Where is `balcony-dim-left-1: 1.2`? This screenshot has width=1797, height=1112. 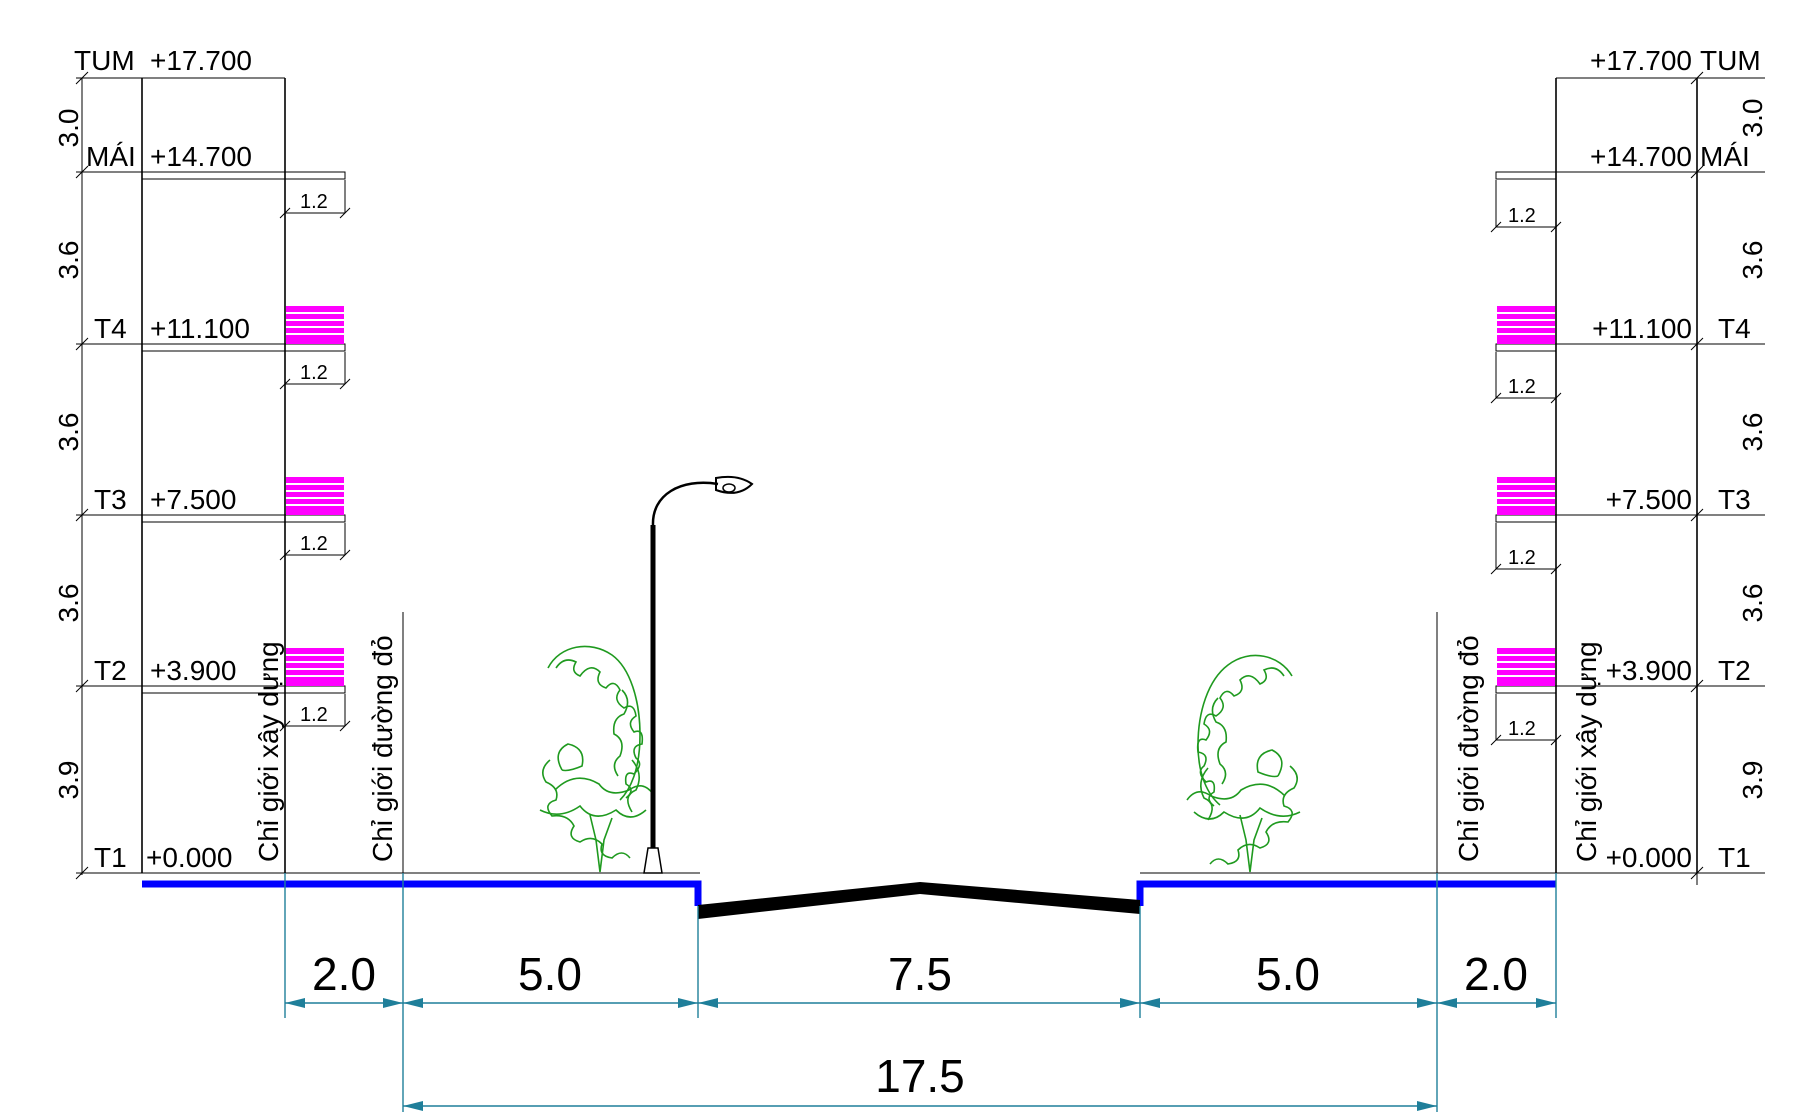
balcony-dim-left-1: 1.2 is located at coordinates (314, 202).